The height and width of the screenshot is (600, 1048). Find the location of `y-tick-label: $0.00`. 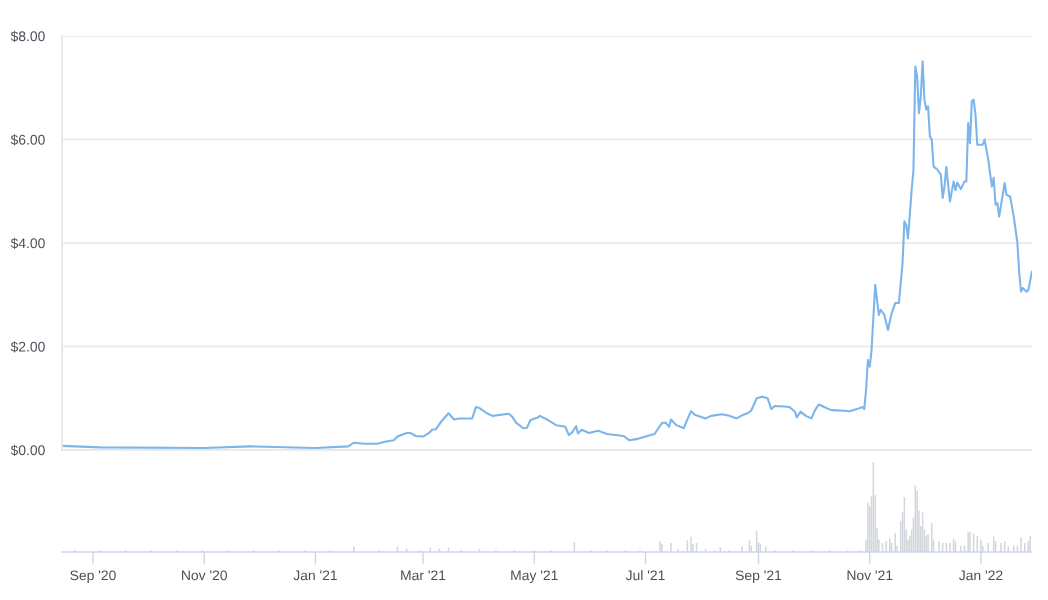

y-tick-label: $0.00 is located at coordinates (27, 450).